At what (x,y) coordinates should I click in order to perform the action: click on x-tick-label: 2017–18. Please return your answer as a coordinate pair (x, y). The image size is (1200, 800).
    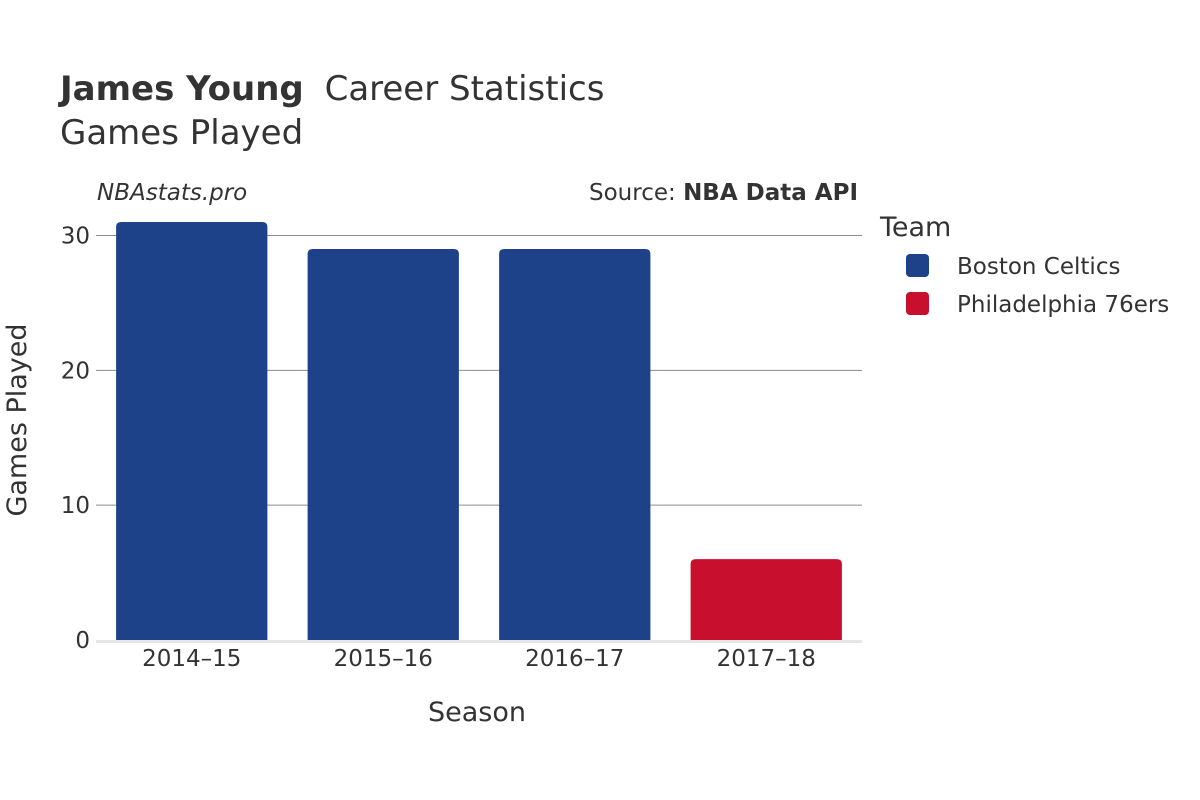
    Looking at the image, I should click on (766, 659).